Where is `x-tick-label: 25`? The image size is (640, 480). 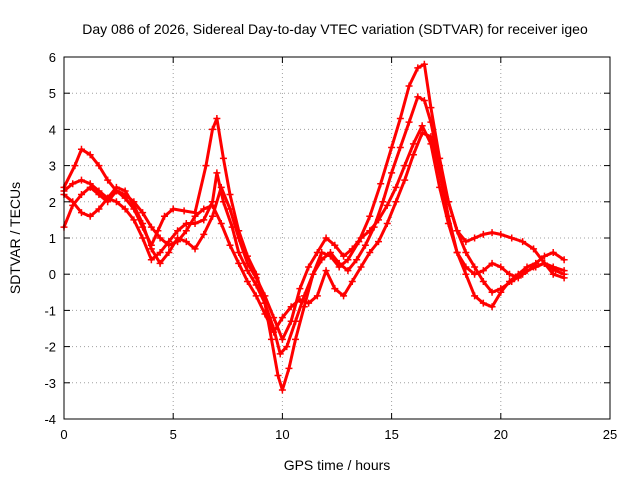
x-tick-label: 25 is located at coordinates (610, 434).